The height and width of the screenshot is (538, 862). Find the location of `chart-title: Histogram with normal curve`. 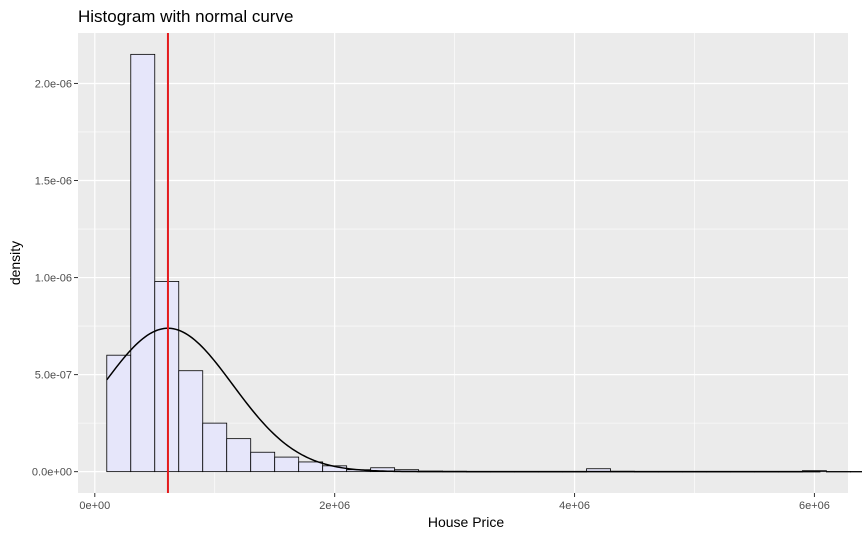

chart-title: Histogram with normal curve is located at coordinates (185, 16).